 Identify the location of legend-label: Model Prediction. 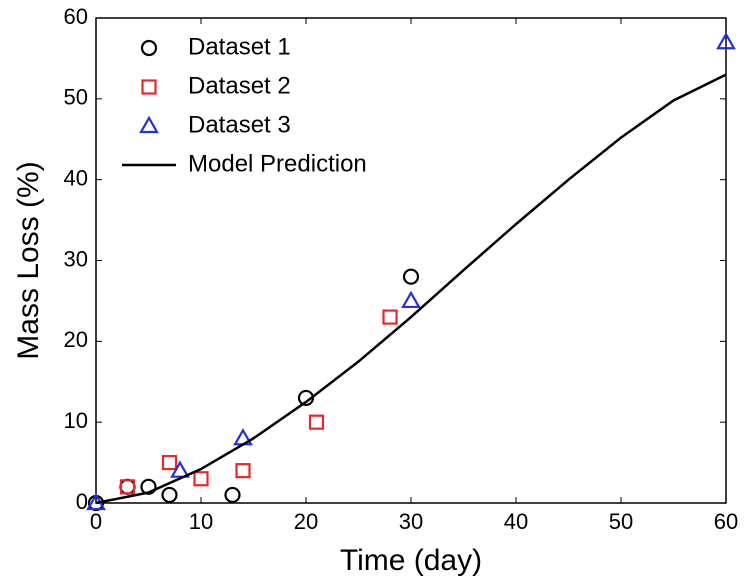
(277, 163).